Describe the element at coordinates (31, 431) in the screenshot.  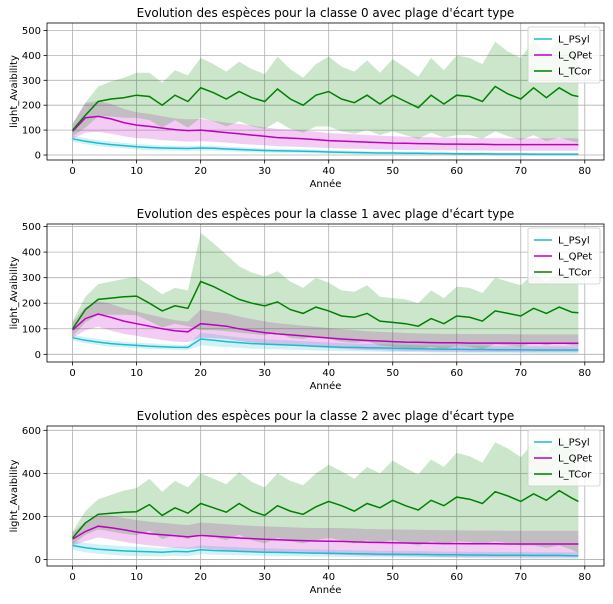
I see `y-tick-label: 600` at that location.